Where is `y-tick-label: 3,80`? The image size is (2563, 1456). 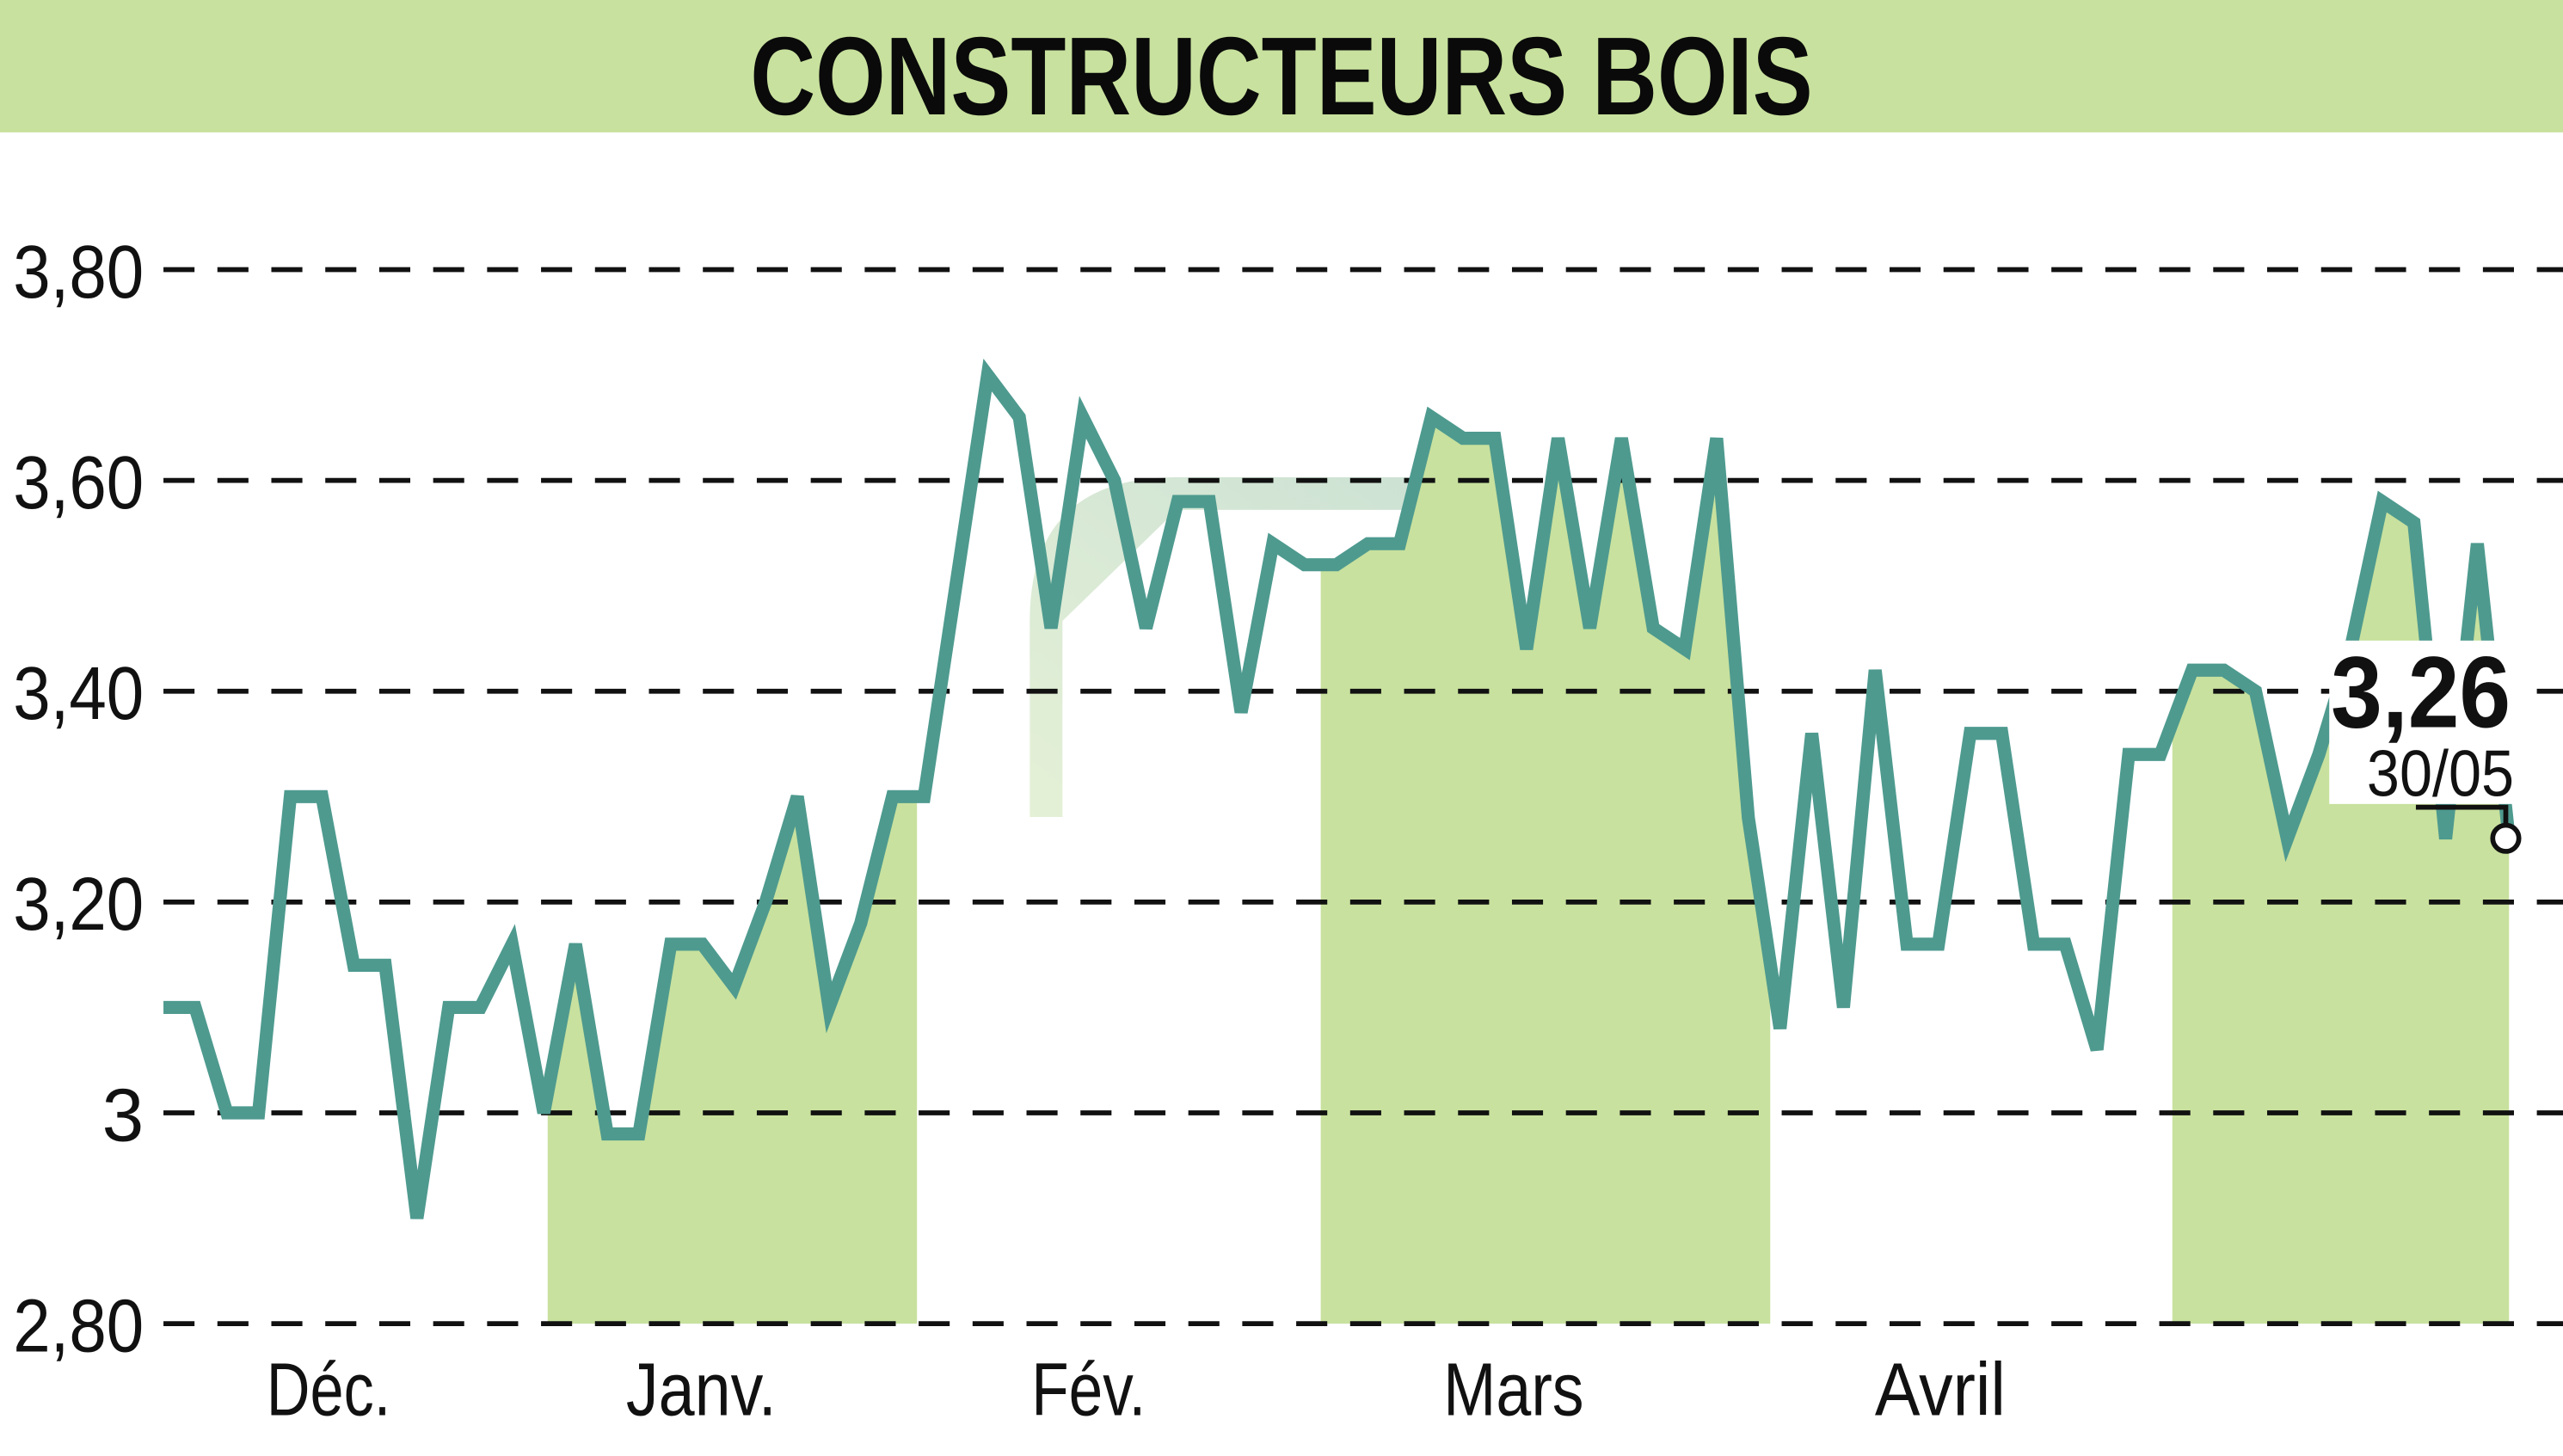
y-tick-label: 3,80 is located at coordinates (78, 272).